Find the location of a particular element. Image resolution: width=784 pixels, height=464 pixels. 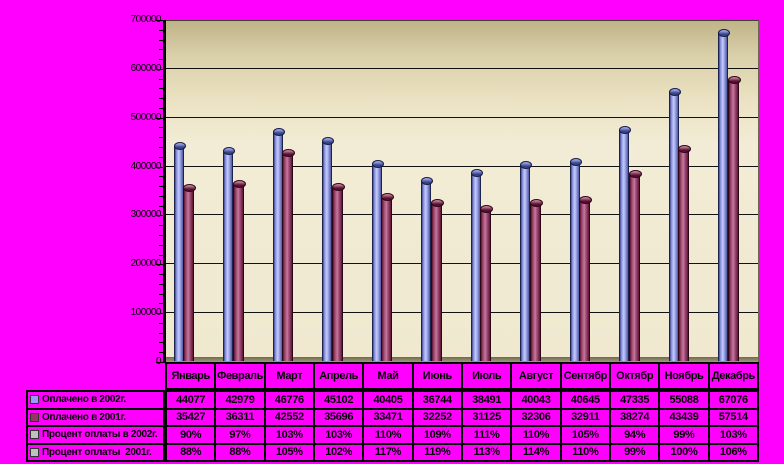

y-axis-tick-label: 0 is located at coordinates (137, 362).